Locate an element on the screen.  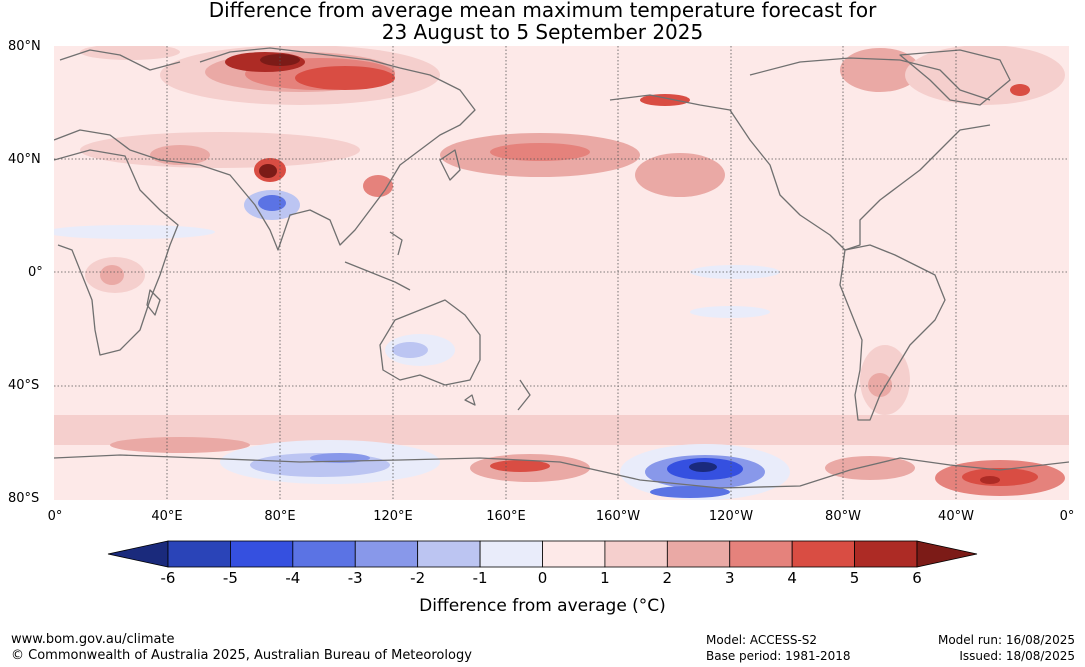
lon-label-80e: 80°E is located at coordinates (280, 516).